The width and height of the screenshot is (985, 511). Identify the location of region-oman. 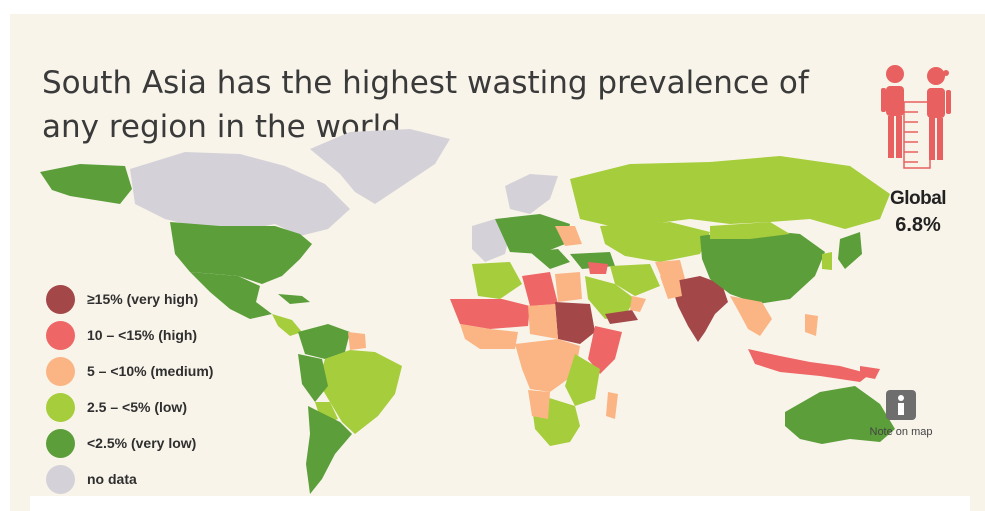
(638, 304).